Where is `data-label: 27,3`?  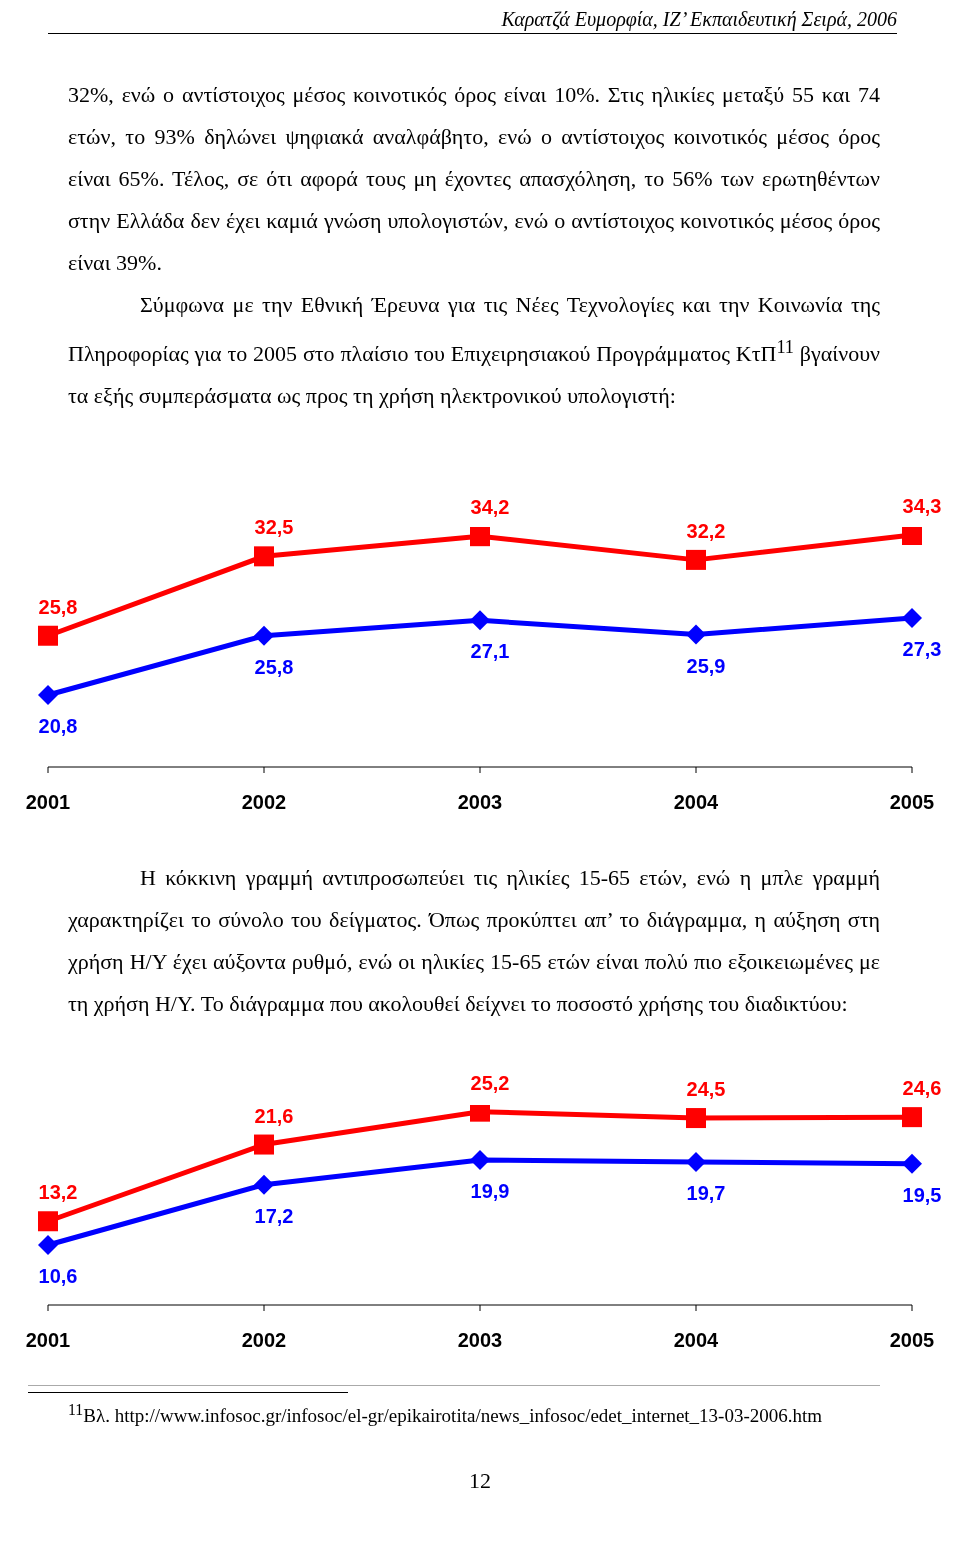
data-label: 27,3 is located at coordinates (922, 649).